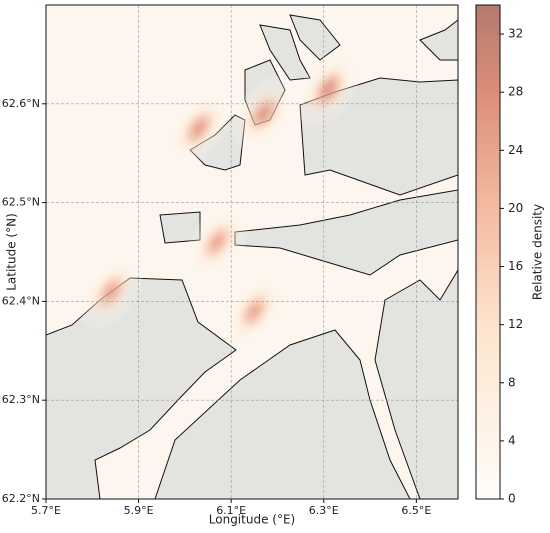 Image resolution: width=550 pixels, height=533 pixels. I want to click on x-tick-label: 6.3°E, so click(324, 510).